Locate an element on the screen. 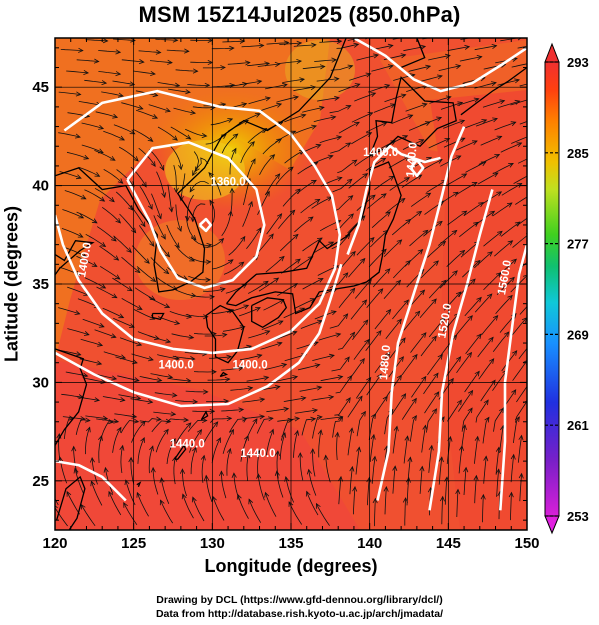  colorbar-tick-label: 277 is located at coordinates (578, 244).